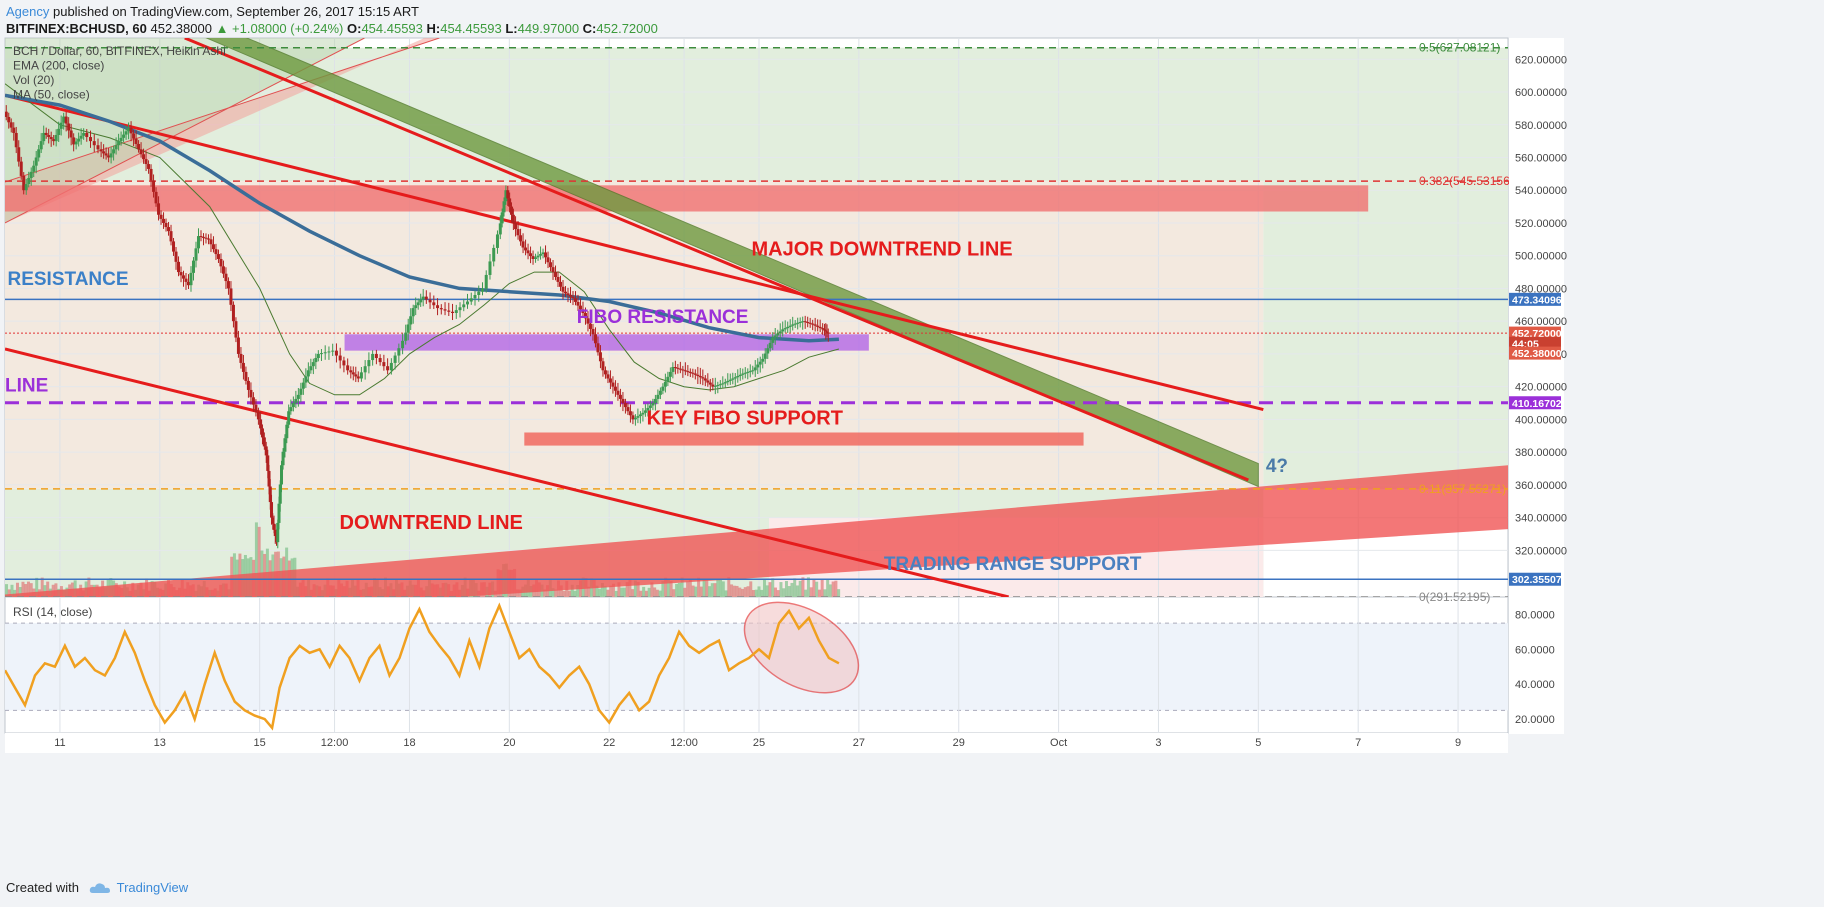 This screenshot has width=1824, height=907. Describe the element at coordinates (42, 887) in the screenshot. I see `created-with: Created with` at that location.